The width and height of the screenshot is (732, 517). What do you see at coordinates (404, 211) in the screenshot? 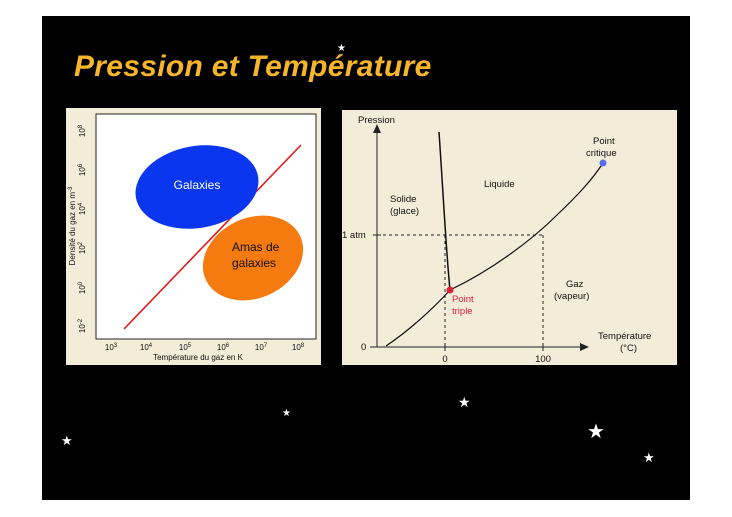
I see `solid-label-line2: (glace)` at bounding box center [404, 211].